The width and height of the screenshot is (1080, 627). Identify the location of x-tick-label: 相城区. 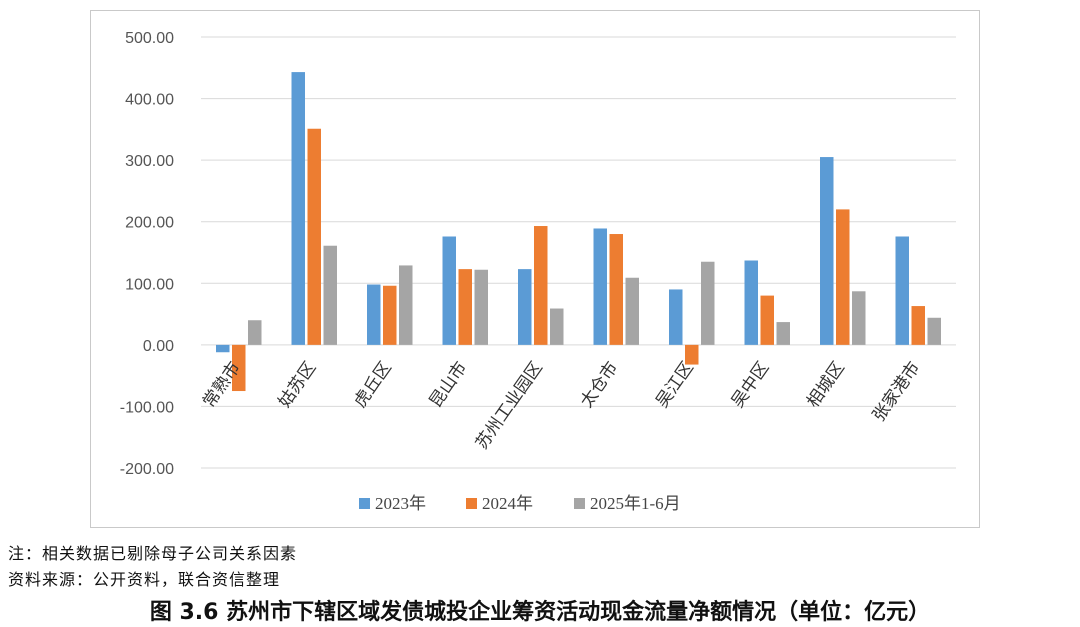
(826, 384).